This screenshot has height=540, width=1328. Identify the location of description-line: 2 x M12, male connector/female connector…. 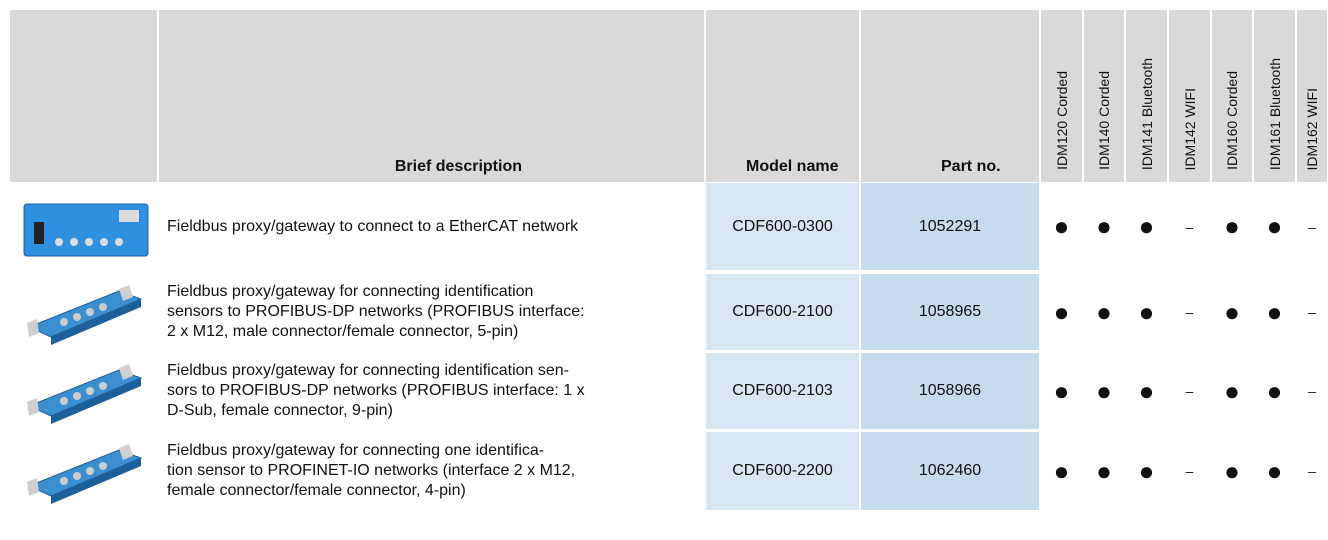
(343, 331).